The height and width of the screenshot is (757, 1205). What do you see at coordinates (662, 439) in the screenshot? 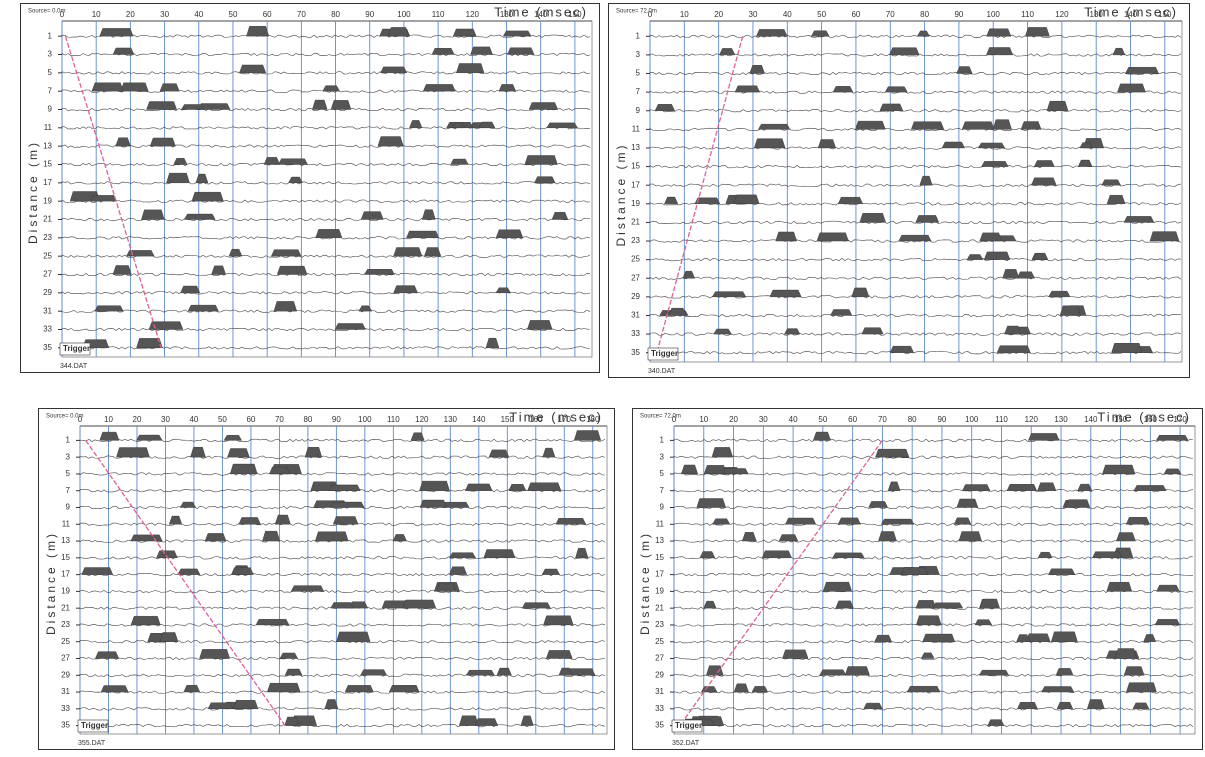
I see `y-tick-label: 1` at bounding box center [662, 439].